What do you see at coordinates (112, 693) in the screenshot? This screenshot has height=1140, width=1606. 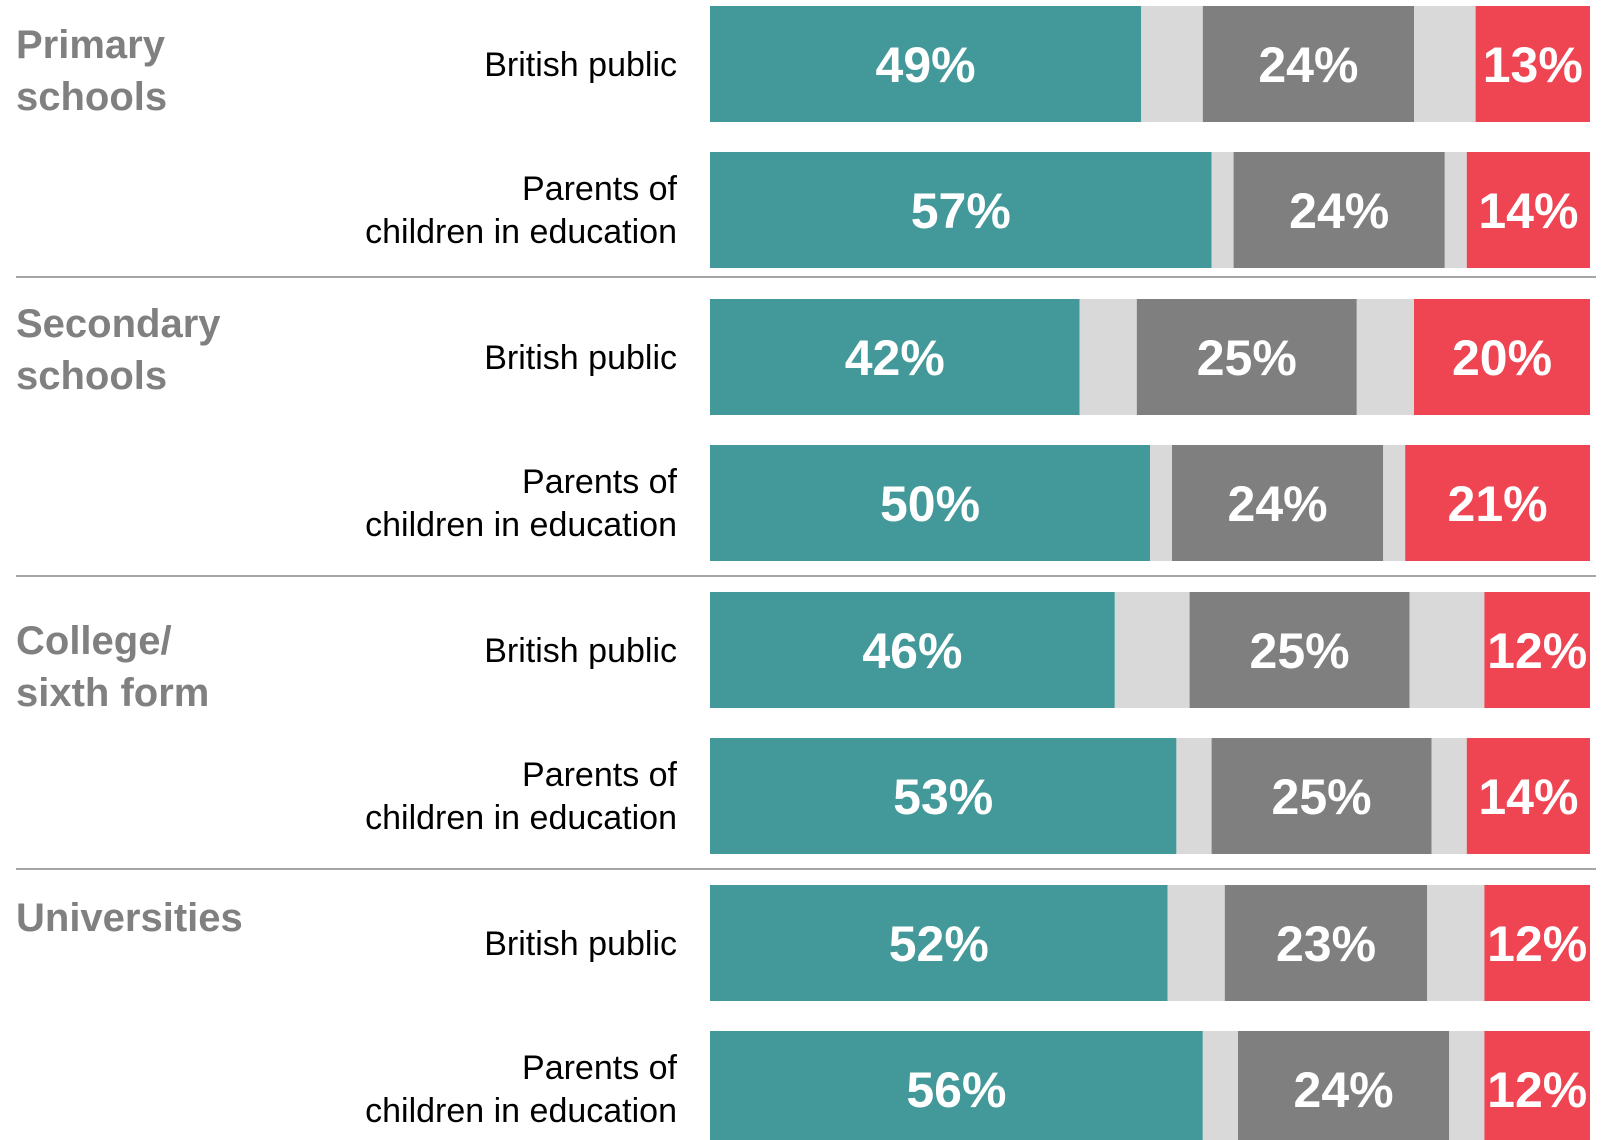 I see `group-title: sixth form` at bounding box center [112, 693].